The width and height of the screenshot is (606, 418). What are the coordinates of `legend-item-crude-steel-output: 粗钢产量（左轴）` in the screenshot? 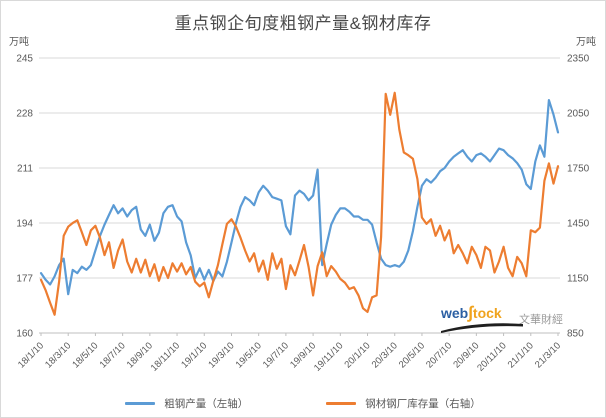 It's located at (186, 403).